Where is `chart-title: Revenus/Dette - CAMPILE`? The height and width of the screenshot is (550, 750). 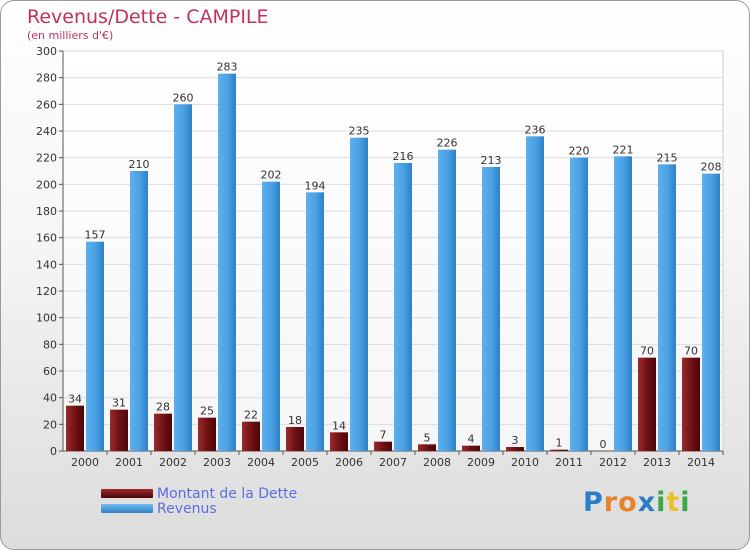 chart-title: Revenus/Dette - CAMPILE is located at coordinates (148, 17).